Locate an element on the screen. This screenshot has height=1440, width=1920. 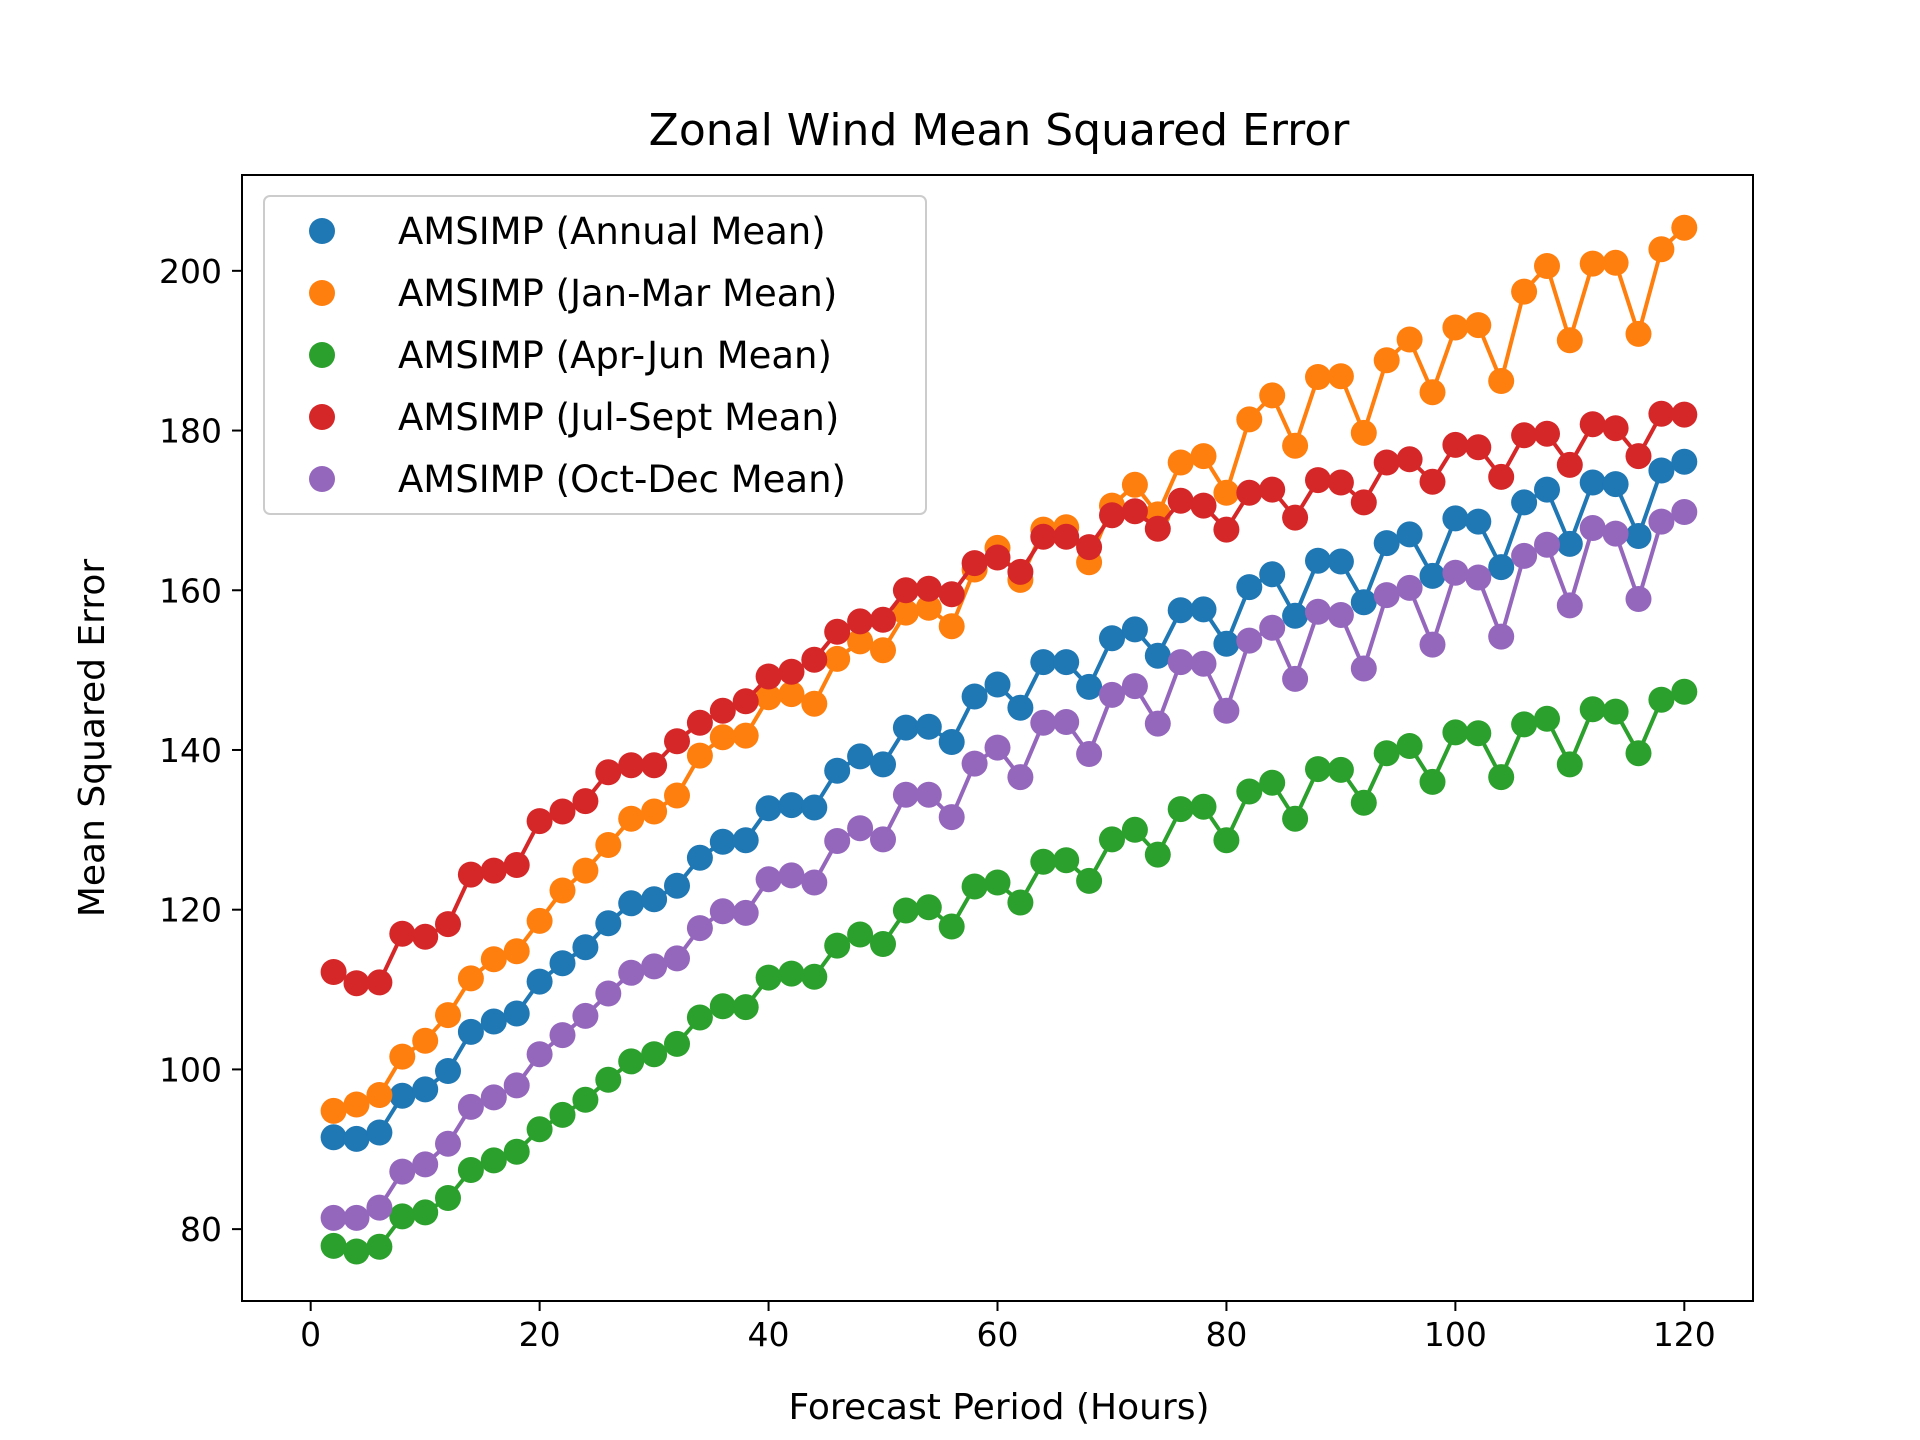
legend-label: AMSIMP (Jul-Sept Mean) is located at coordinates (618, 417).